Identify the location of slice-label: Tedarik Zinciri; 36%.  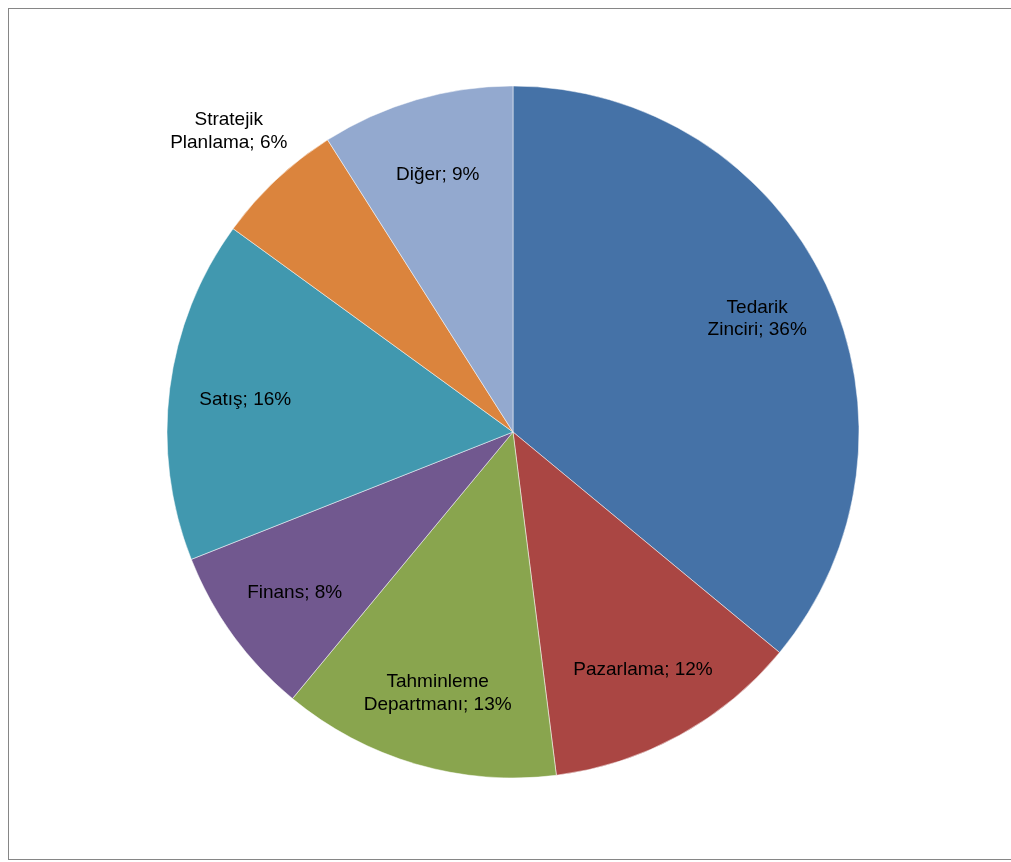
(757, 317).